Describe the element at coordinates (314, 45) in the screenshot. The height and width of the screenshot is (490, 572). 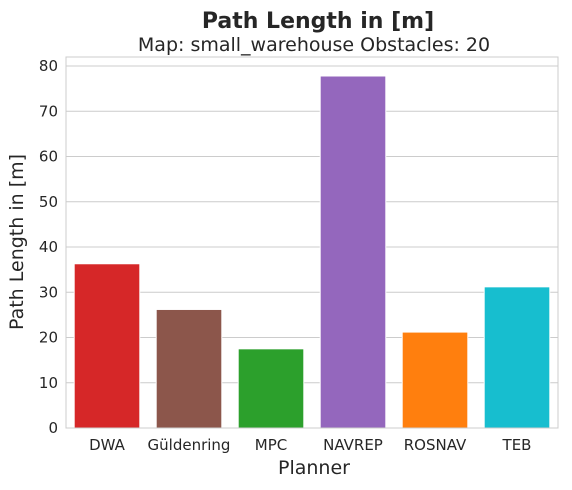
I see `chart-subtitle: Map: small_warehouse Obstacles: 20` at that location.